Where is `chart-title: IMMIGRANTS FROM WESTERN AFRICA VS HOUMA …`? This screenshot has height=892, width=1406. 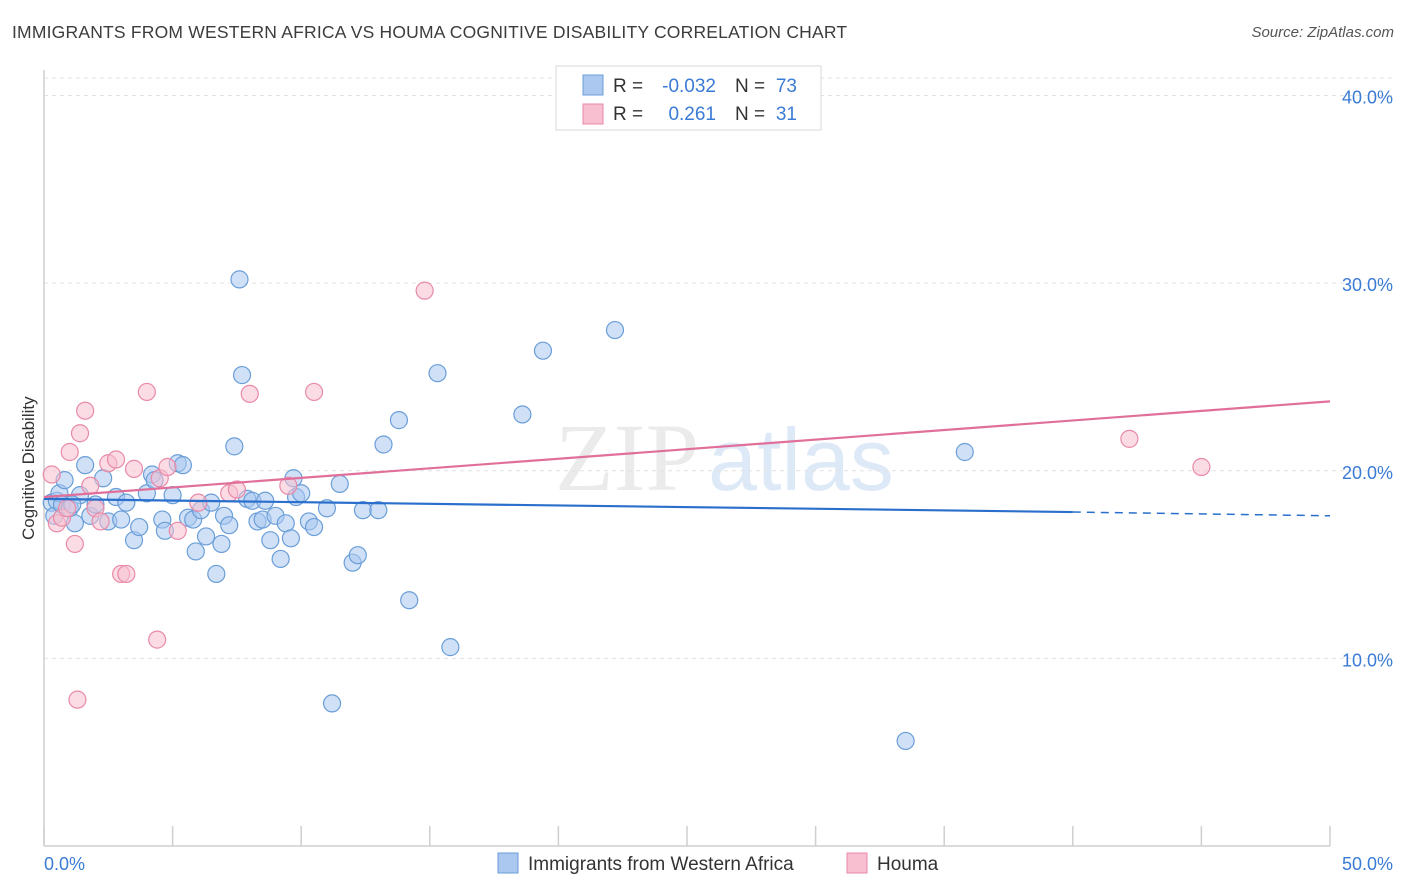 chart-title: IMMIGRANTS FROM WESTERN AFRICA VS HOUMA … is located at coordinates (430, 32).